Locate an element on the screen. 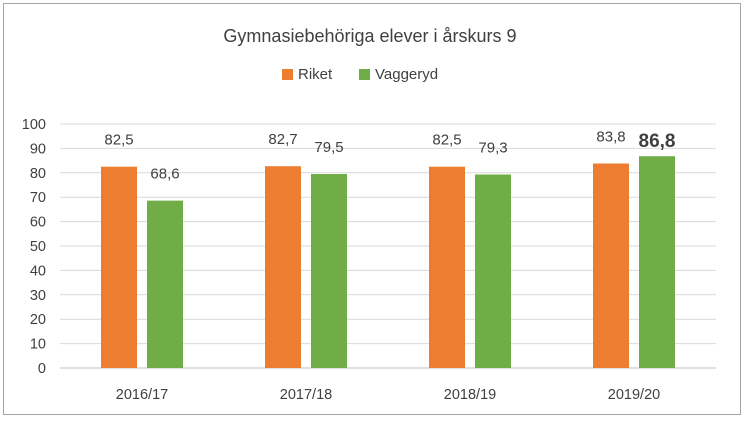 Image resolution: width=746 pixels, height=421 pixels. data-labels: 82,5 68,6 82,7 79,5 82,5 79,3 83,8 86,8 is located at coordinates (389, 156).